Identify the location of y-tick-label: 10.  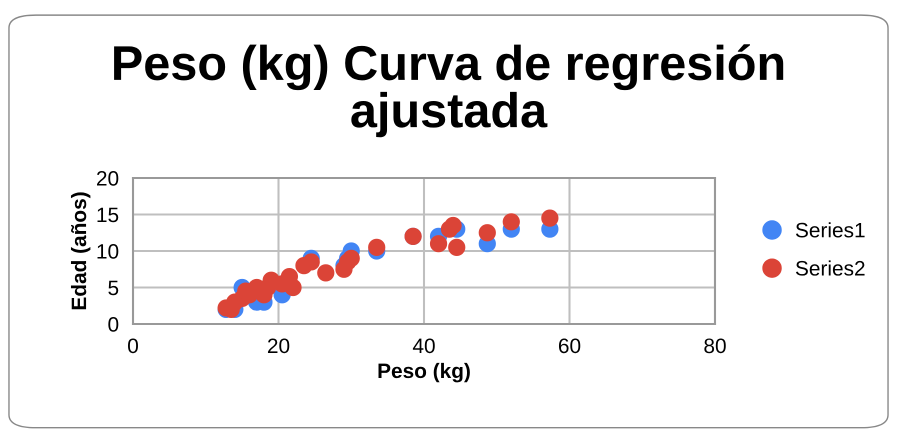
(108, 251).